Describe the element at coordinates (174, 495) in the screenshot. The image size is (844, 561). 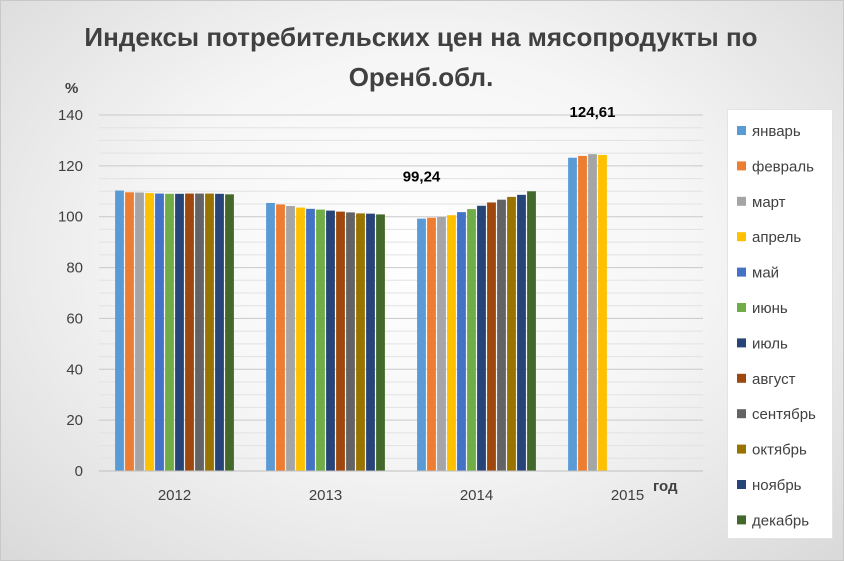
I see `x-tick-label: 2012` at that location.